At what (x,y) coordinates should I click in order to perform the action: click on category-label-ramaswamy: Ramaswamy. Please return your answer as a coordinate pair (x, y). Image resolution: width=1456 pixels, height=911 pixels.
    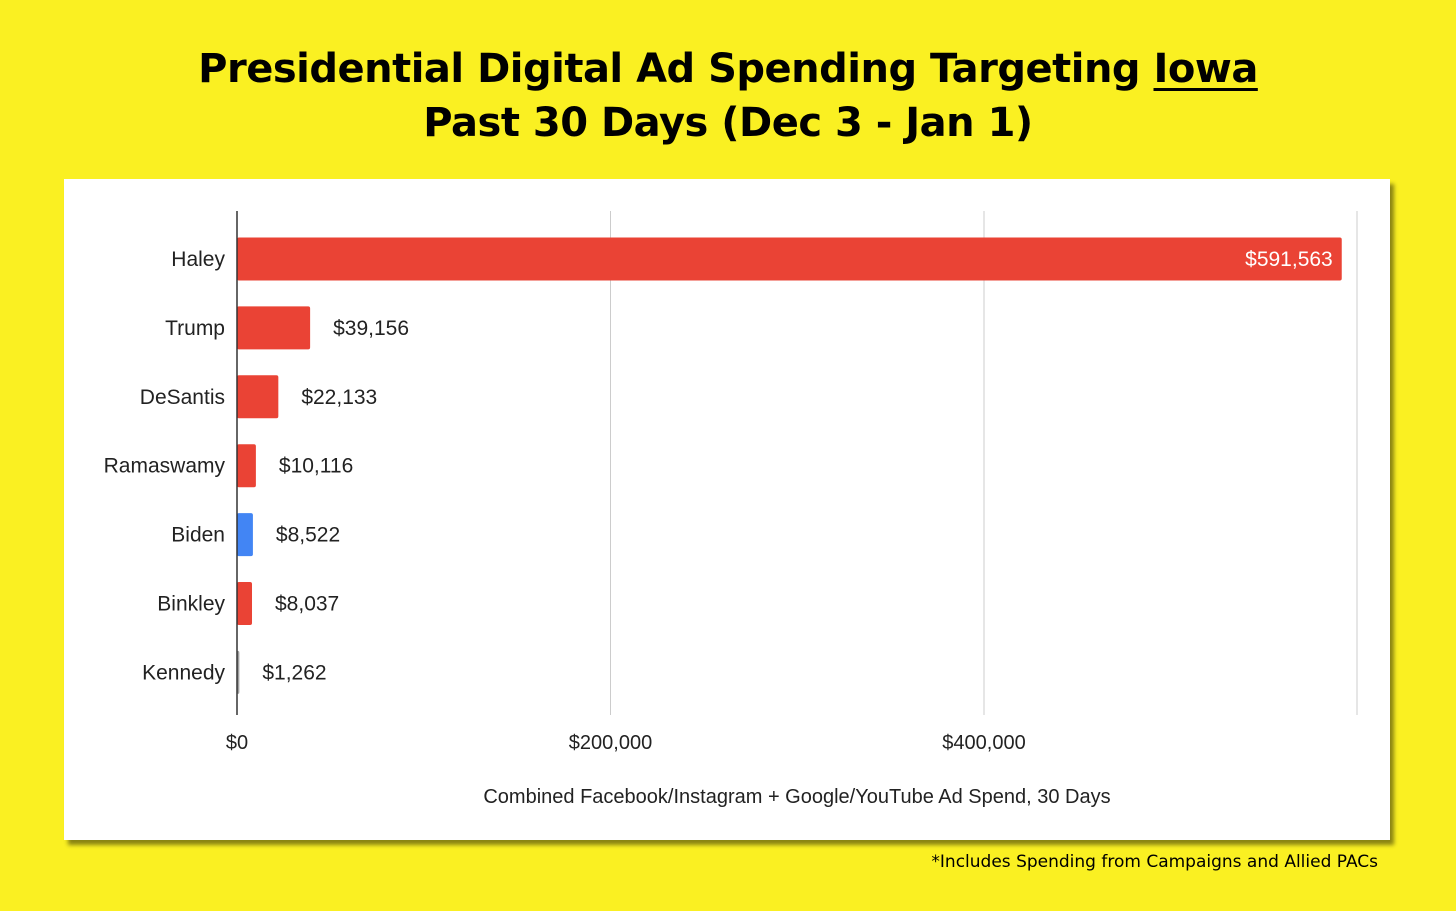
    Looking at the image, I should click on (165, 466).